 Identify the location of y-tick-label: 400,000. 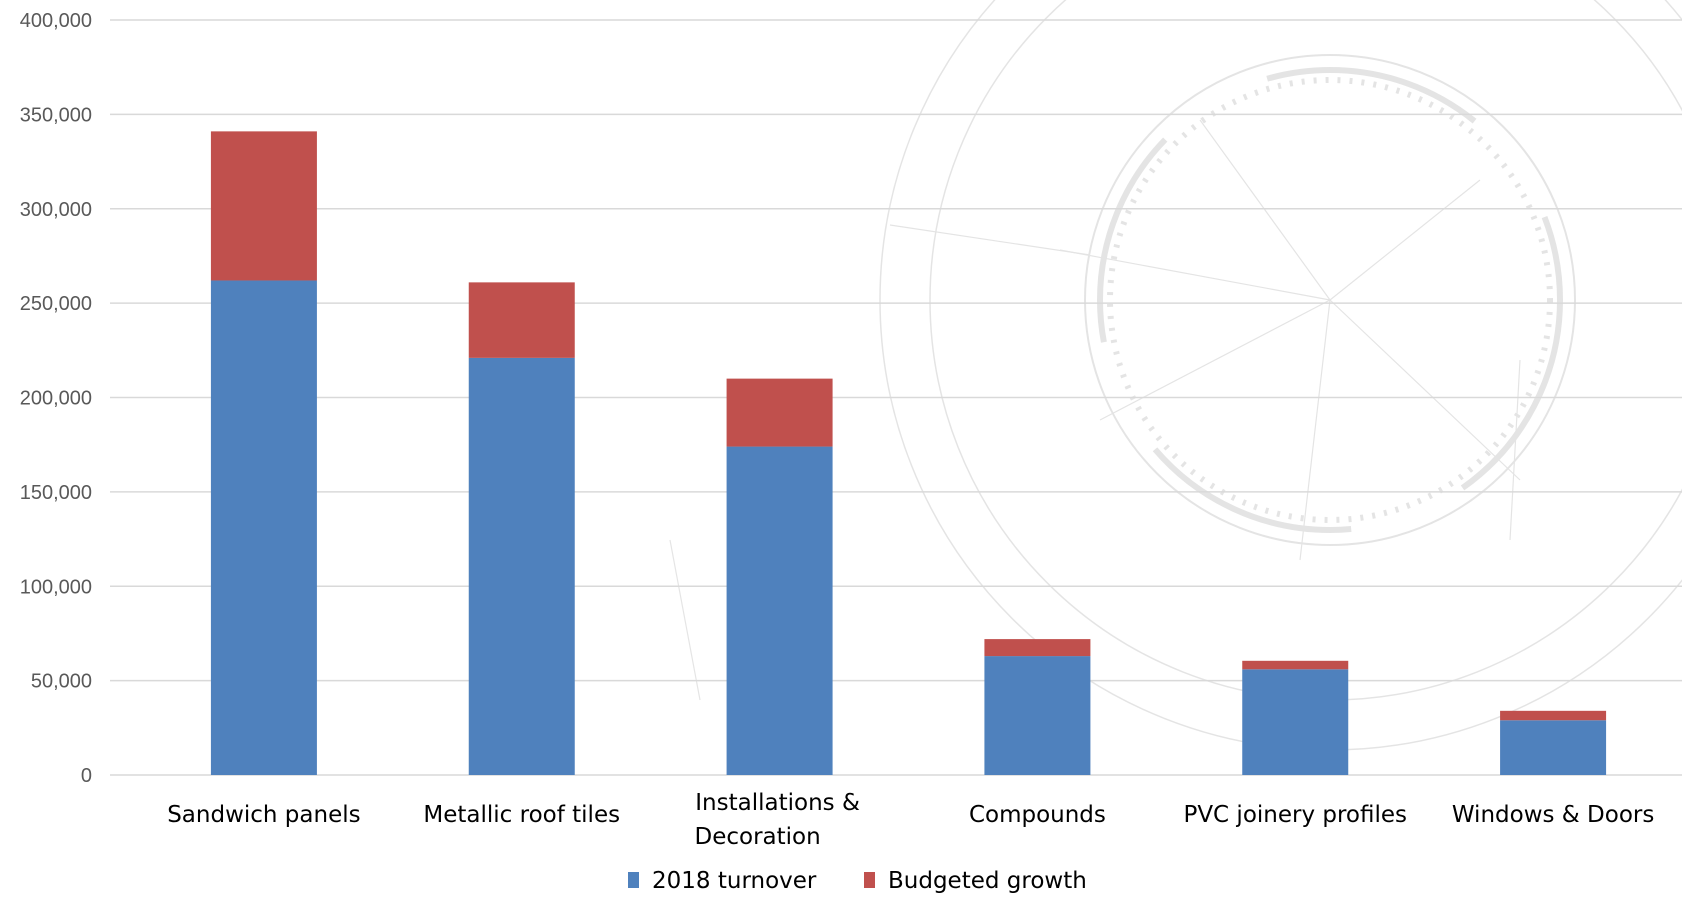
(56, 21).